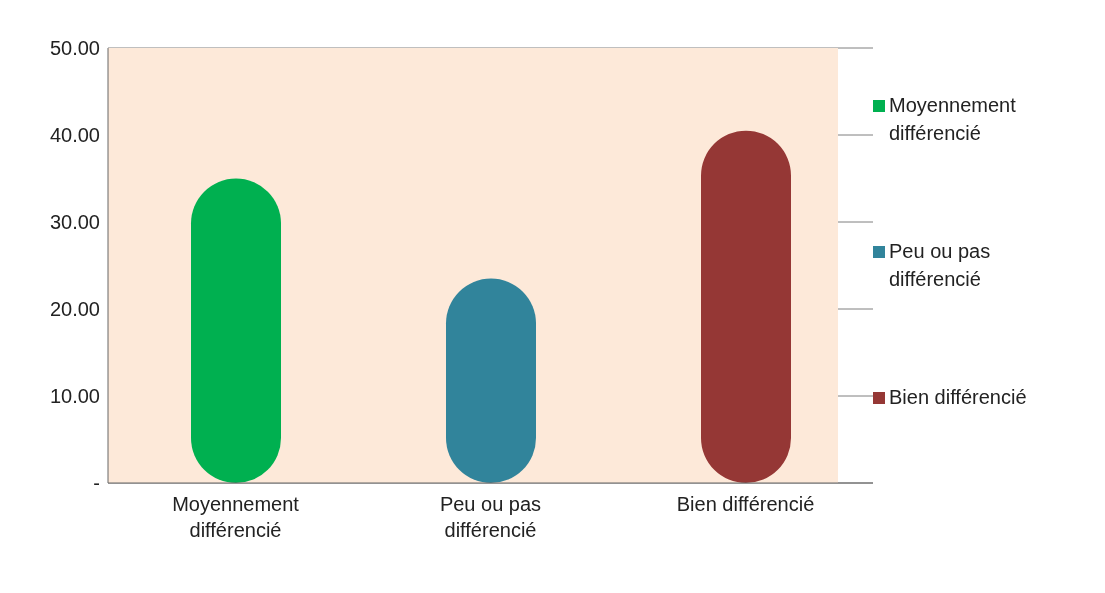  What do you see at coordinates (940, 265) in the screenshot?
I see `legend-label: Peu ou pas différencié` at bounding box center [940, 265].